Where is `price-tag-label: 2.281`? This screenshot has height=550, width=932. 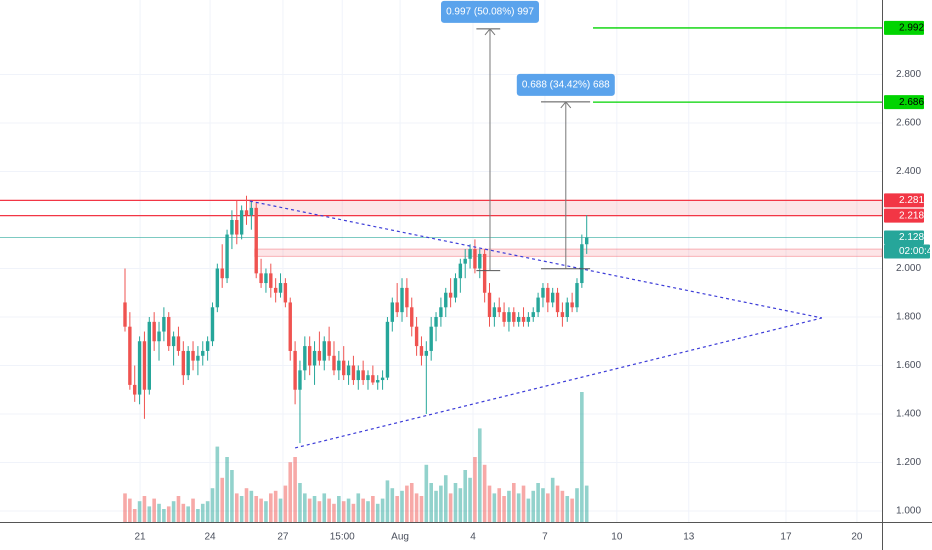
price-tag-label: 2.281 is located at coordinates (911, 200).